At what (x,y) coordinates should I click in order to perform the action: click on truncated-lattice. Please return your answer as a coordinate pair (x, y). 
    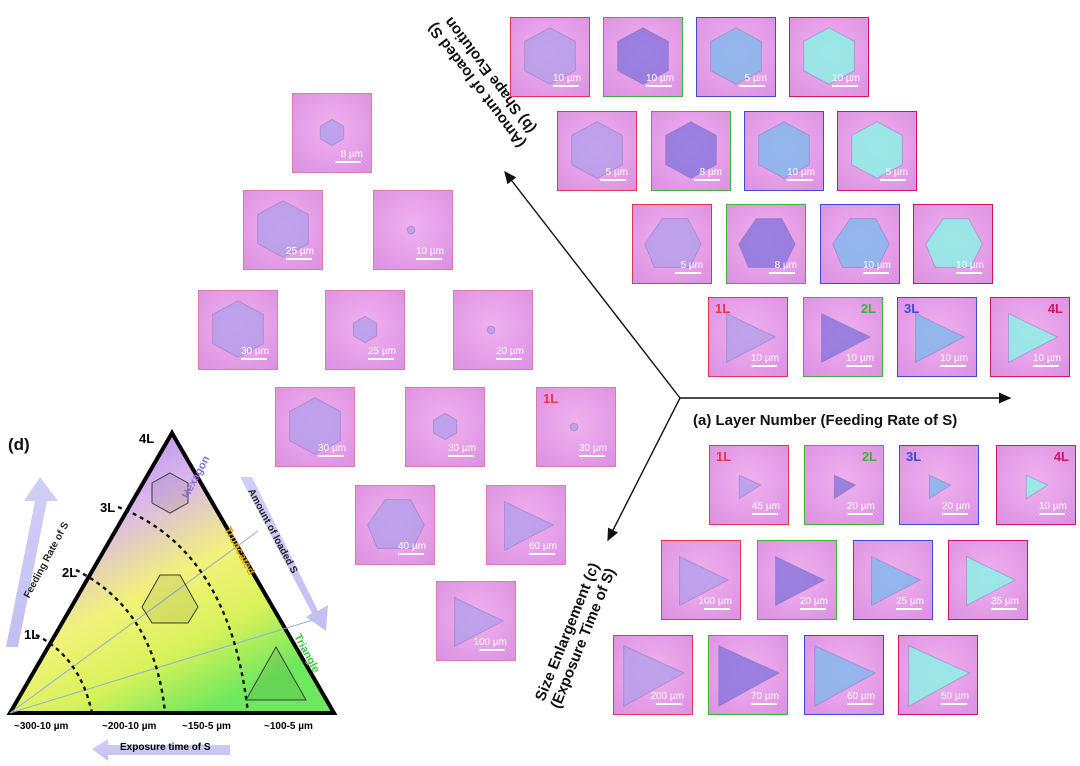
    Looking at the image, I should click on (170, 599).